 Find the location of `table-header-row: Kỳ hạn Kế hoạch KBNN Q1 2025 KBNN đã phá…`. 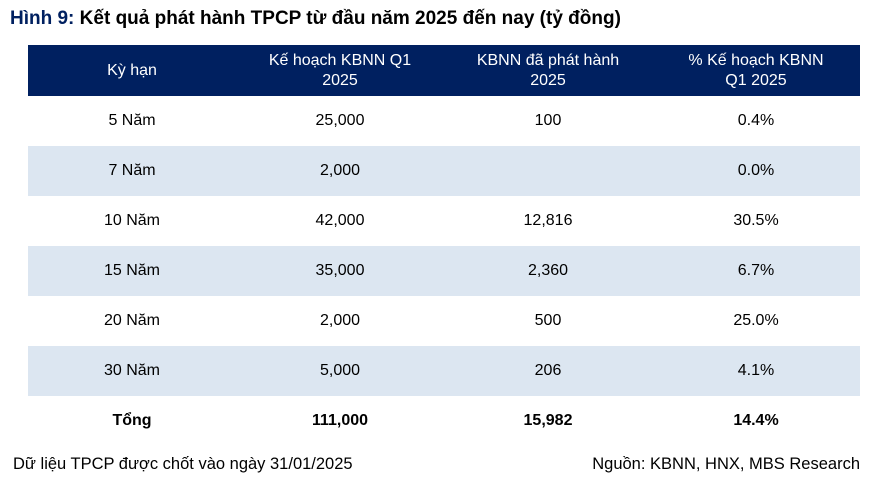

table-header-row: Kỳ hạn Kế hoạch KBNN Q1 2025 KBNN đã phá… is located at coordinates (444, 70).